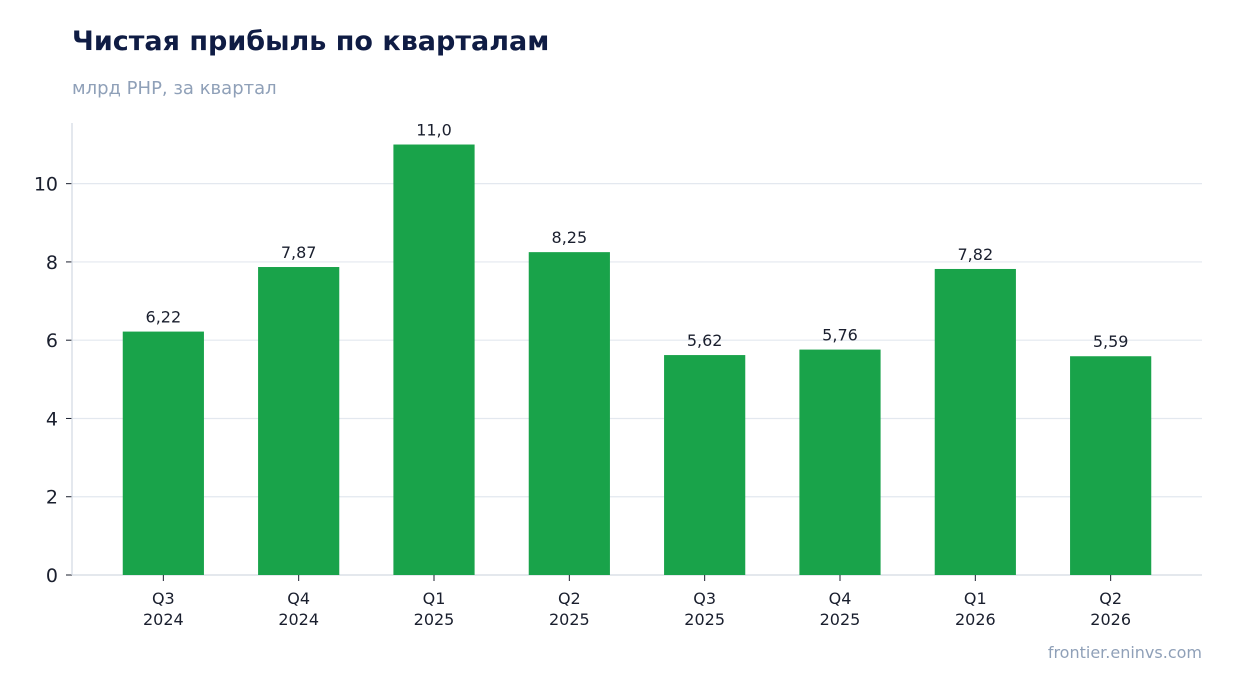 This screenshot has width=1234, height=693. Describe the element at coordinates (840, 335) in the screenshot. I see `data-label: 5,76` at that location.